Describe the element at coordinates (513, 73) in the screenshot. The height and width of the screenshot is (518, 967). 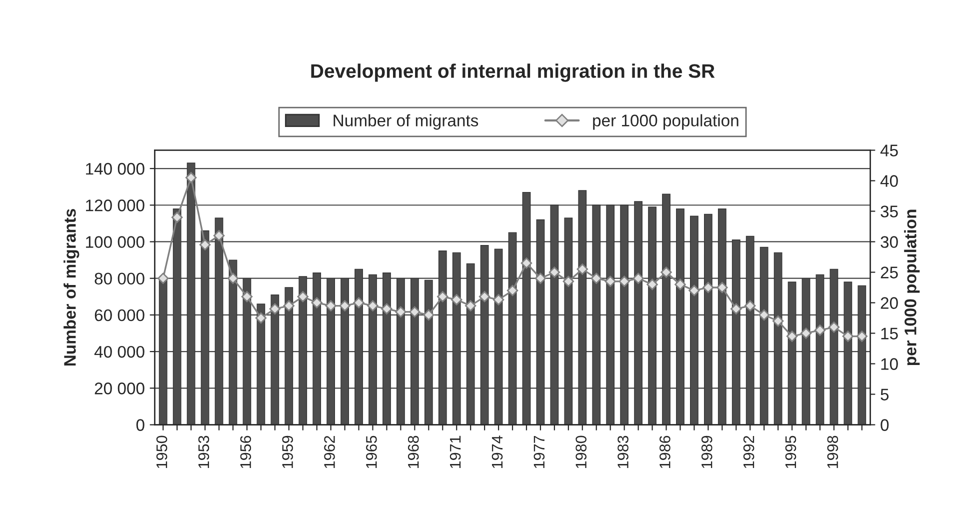
I see `chart-title: Development of internal migration in the SR` at that location.